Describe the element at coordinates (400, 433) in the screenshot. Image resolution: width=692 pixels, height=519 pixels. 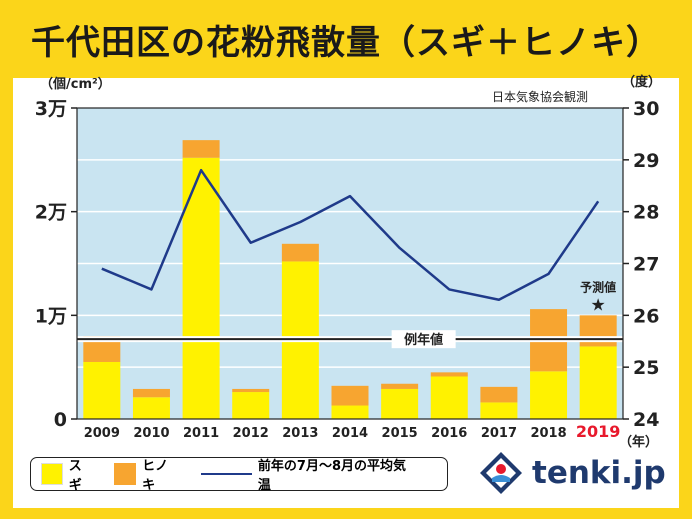
I see `x-tick-label-2015: 2015` at that location.